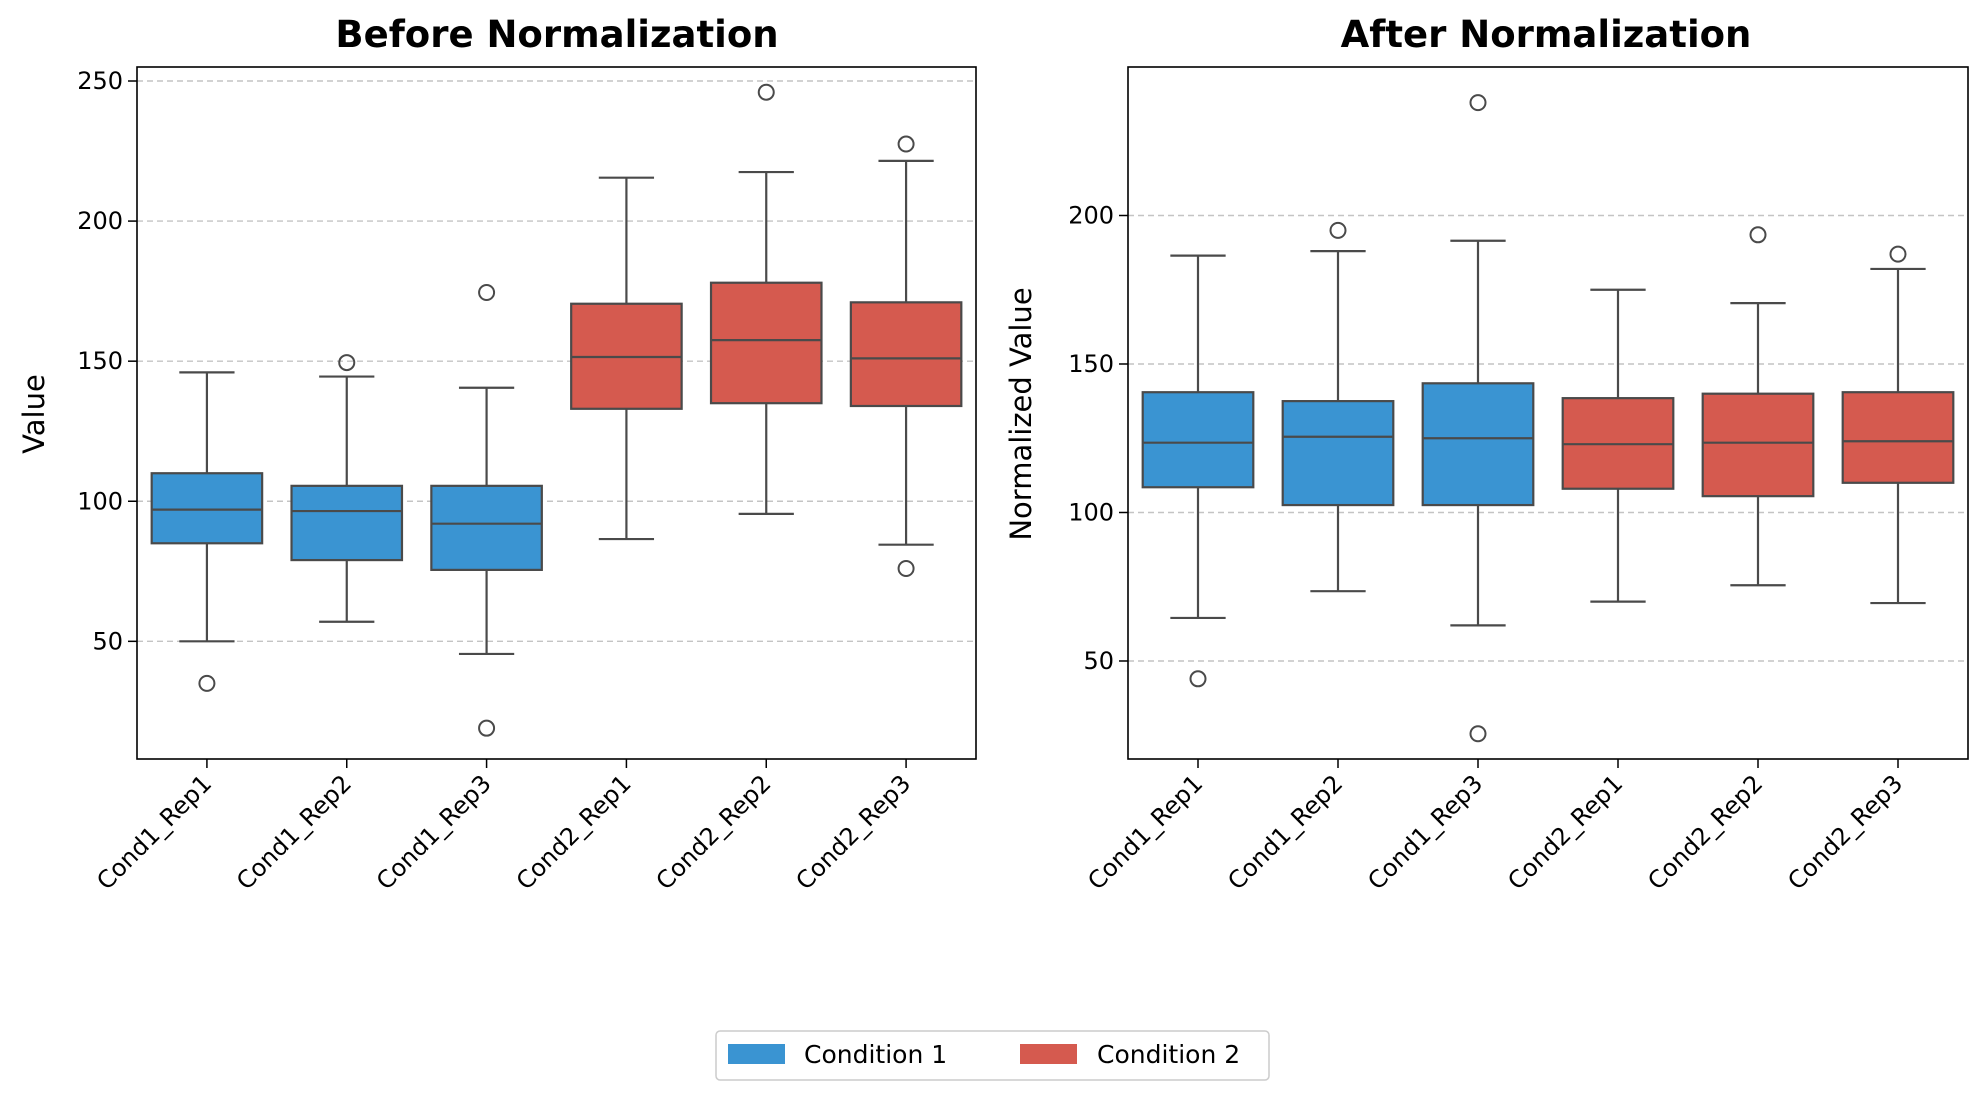  What do you see at coordinates (1546, 34) in the screenshot?
I see `panel-title-after: After Normalization` at bounding box center [1546, 34].